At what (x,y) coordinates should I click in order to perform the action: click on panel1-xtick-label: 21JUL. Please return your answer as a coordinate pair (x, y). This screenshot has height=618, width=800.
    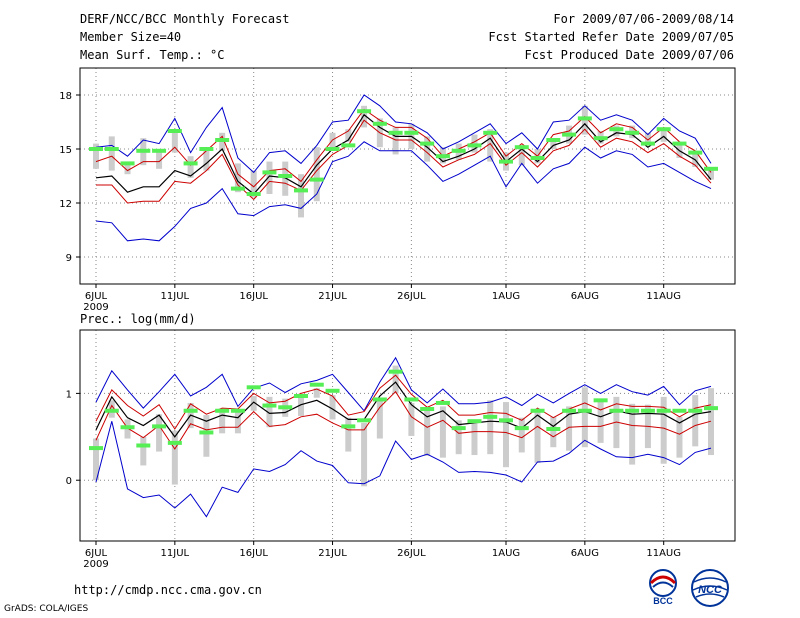
    Looking at the image, I should click on (332, 296).